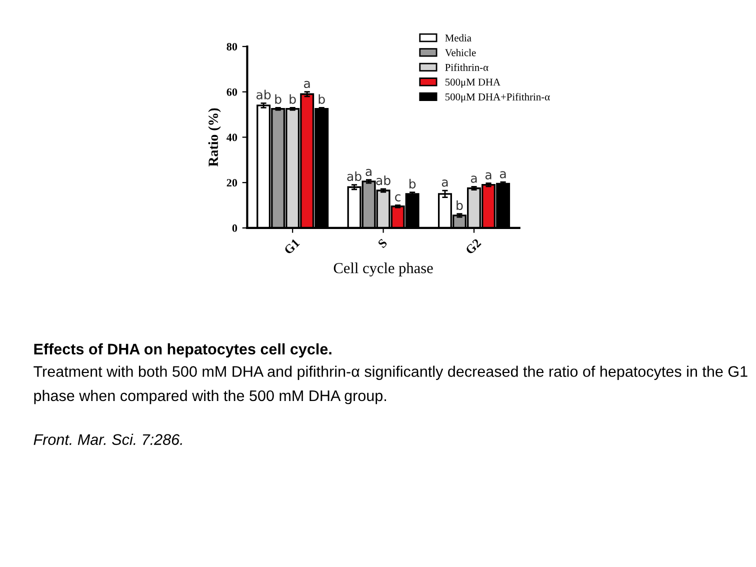  Describe the element at coordinates (214, 137) in the screenshot. I see `y-axis-title: Ratio (%)` at that location.